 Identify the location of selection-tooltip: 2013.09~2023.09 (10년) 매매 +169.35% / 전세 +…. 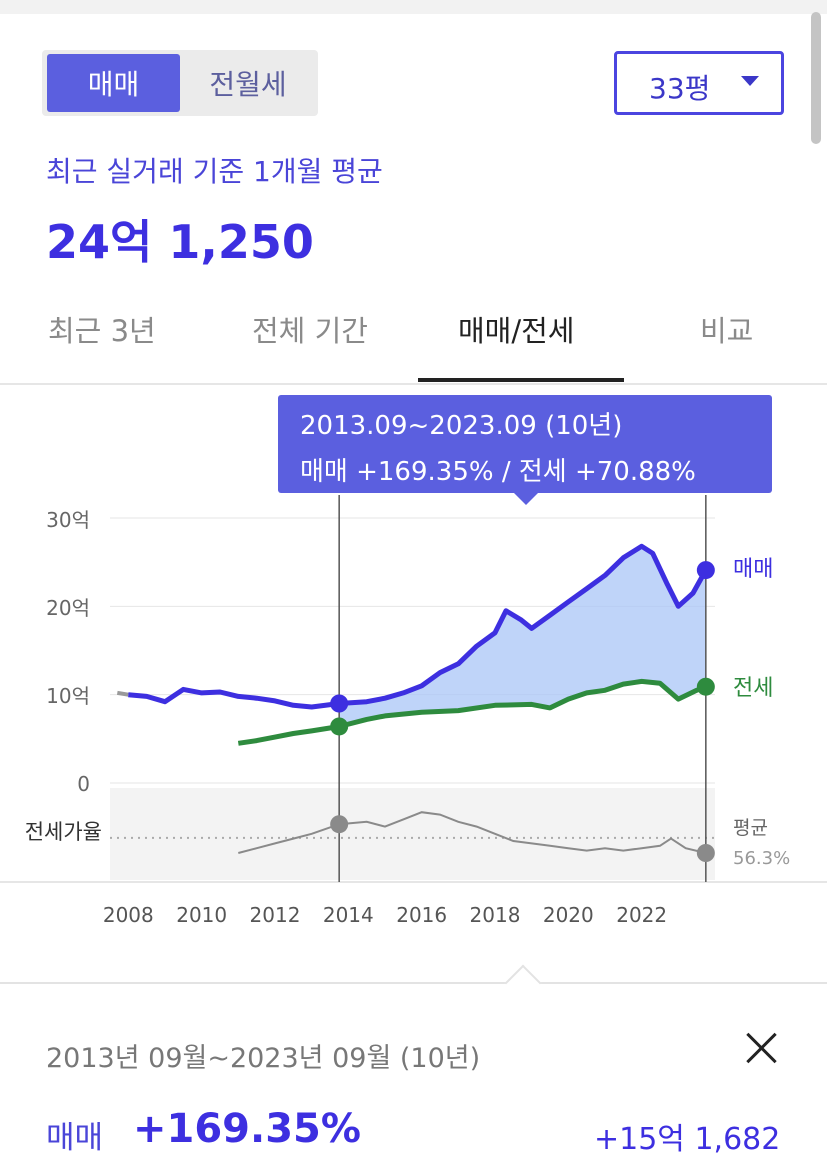
(525, 450).